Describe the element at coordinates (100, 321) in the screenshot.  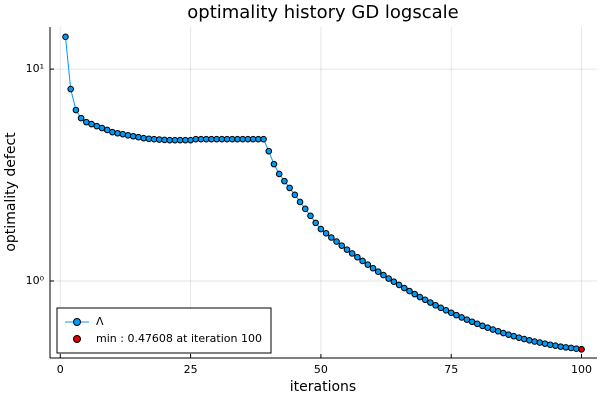
I see `legend-label: Λ` at that location.